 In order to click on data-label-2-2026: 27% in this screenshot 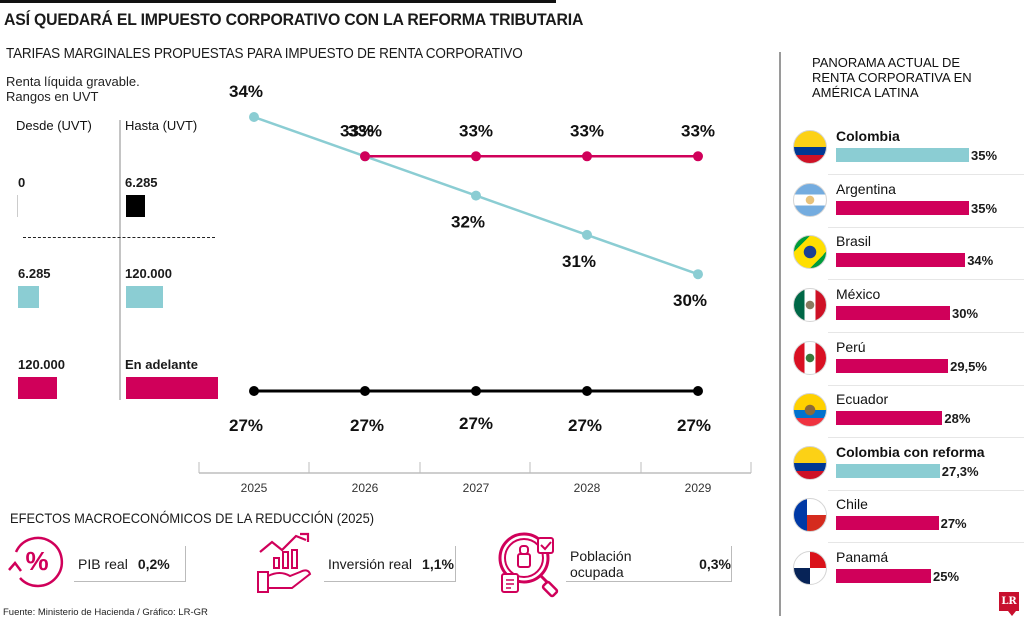, I will do `click(367, 425)`.